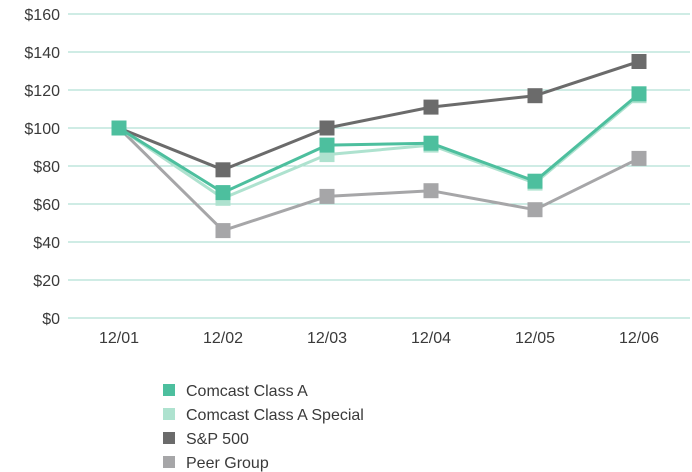 Image resolution: width=692 pixels, height=472 pixels. What do you see at coordinates (431, 338) in the screenshot?
I see `x-tick-label: 12/04` at bounding box center [431, 338].